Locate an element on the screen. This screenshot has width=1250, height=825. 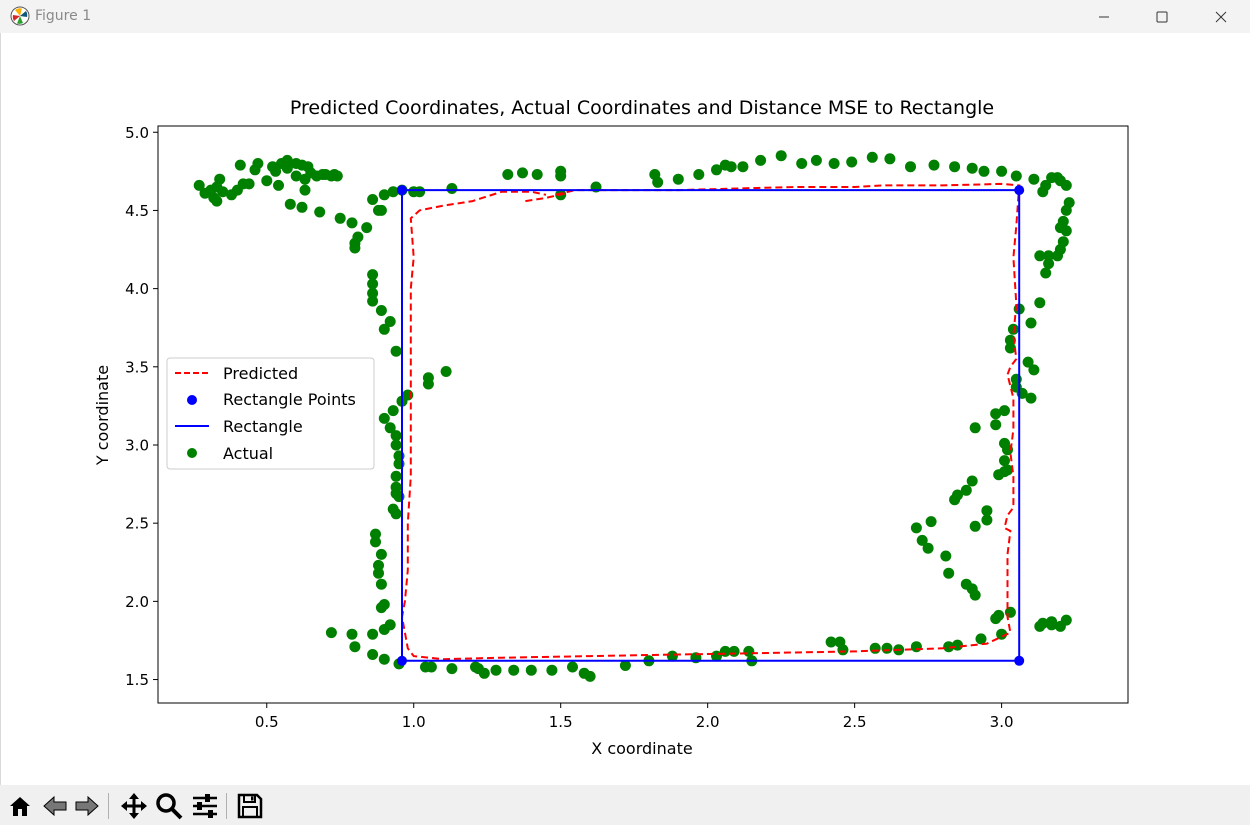
pan-button is located at coordinates (134, 806).